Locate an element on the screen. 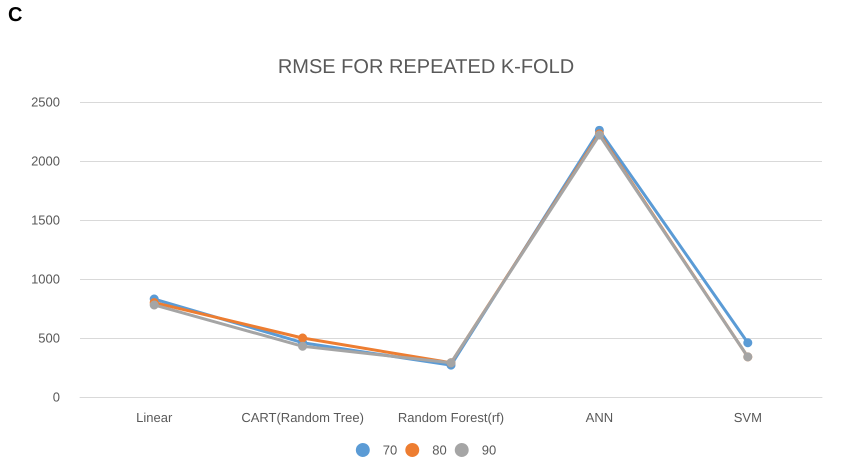 The image size is (852, 470). x-tick-label: ANN is located at coordinates (600, 417).